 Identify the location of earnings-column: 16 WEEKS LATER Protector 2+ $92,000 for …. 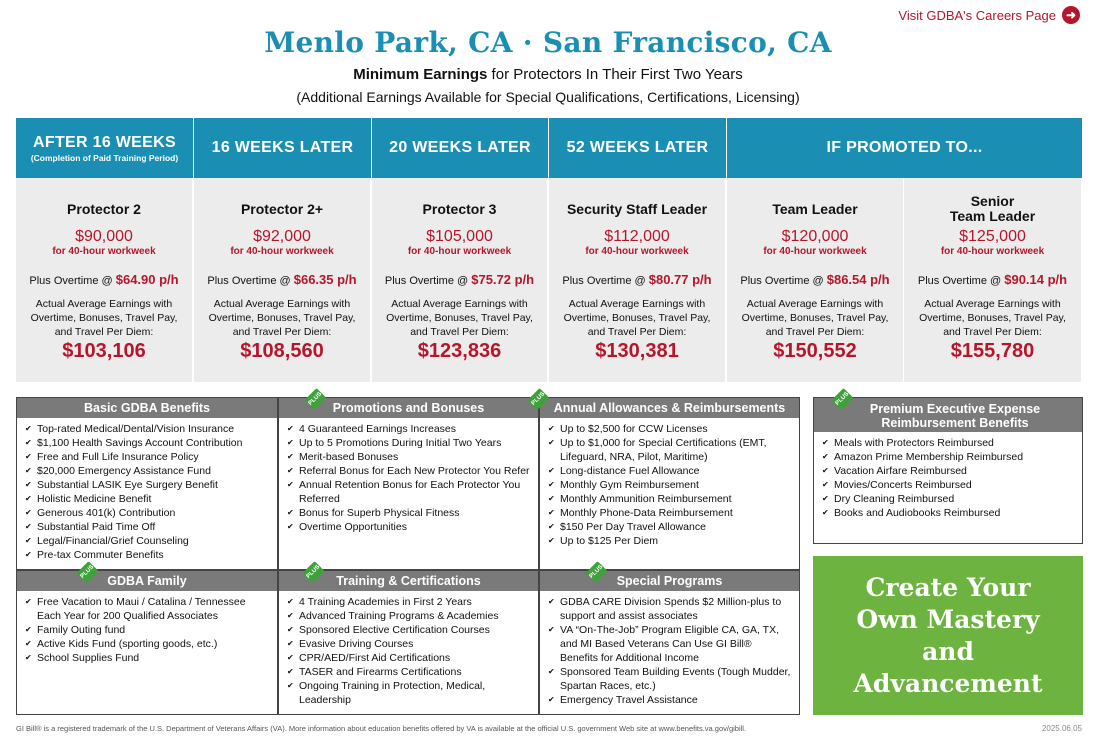
(283, 250).